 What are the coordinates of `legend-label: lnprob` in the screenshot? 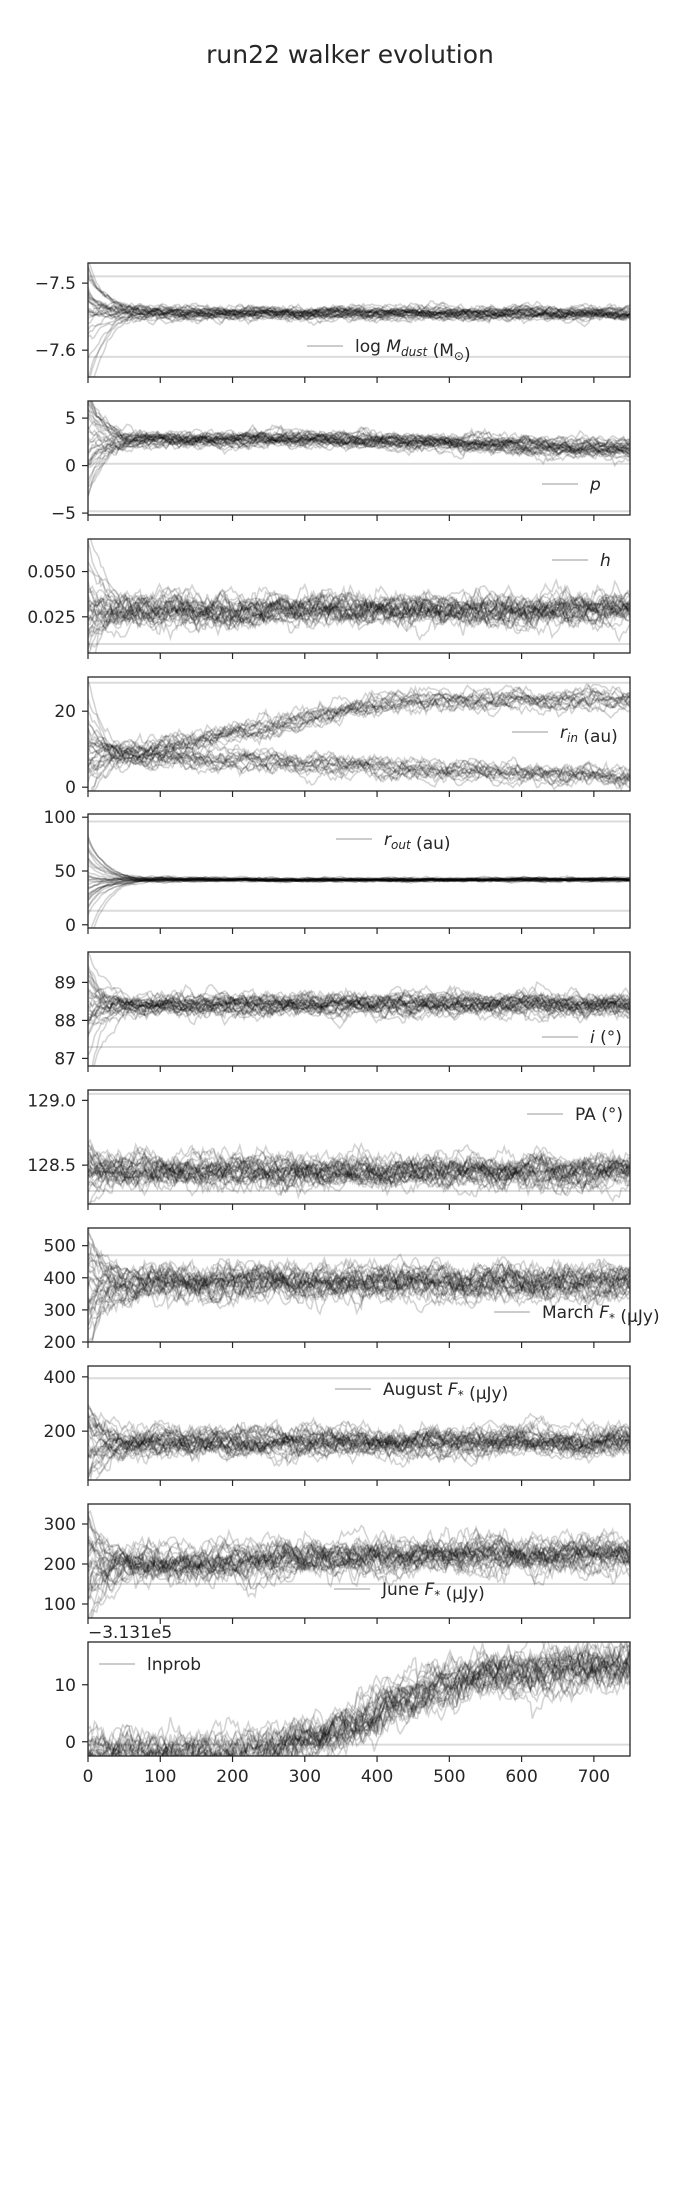 It's located at (174, 1665).